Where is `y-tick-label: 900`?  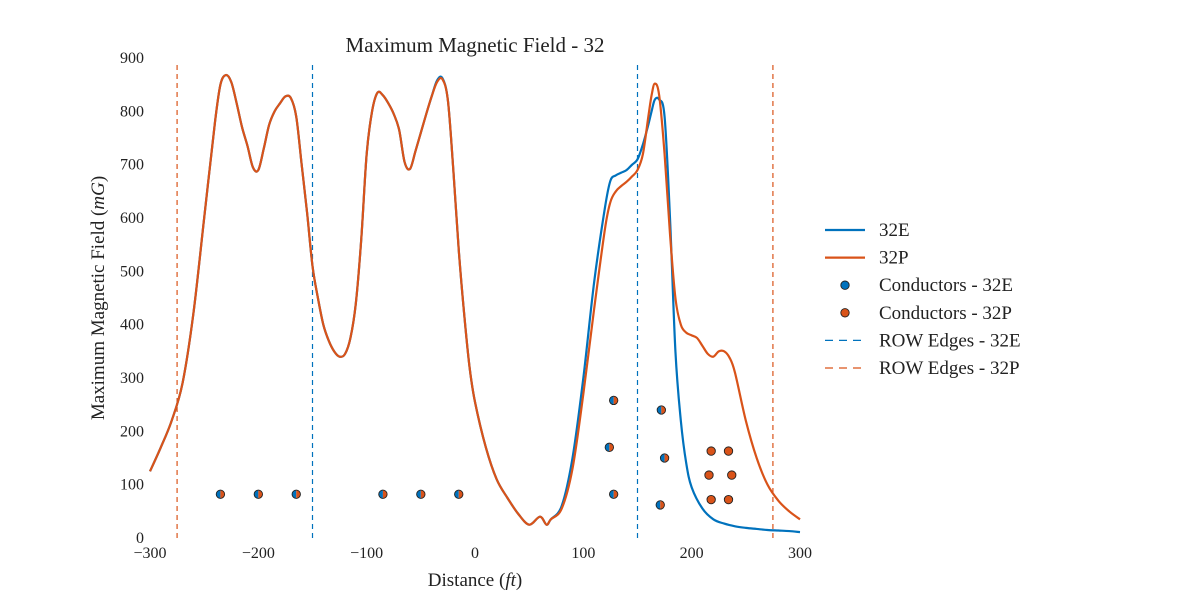
y-tick-label: 900 is located at coordinates (132, 58).